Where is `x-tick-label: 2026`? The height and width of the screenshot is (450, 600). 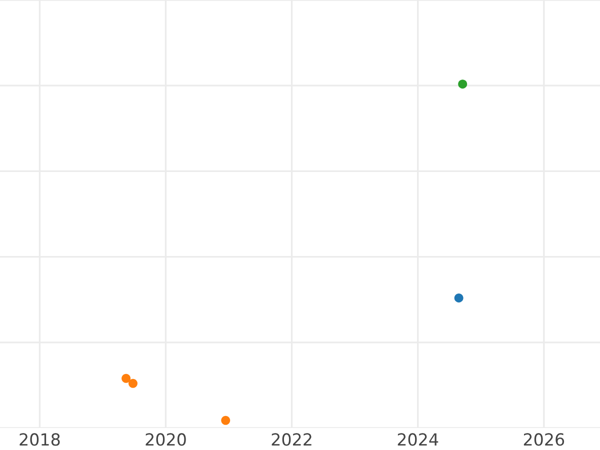 x-tick-label: 2026 is located at coordinates (544, 439).